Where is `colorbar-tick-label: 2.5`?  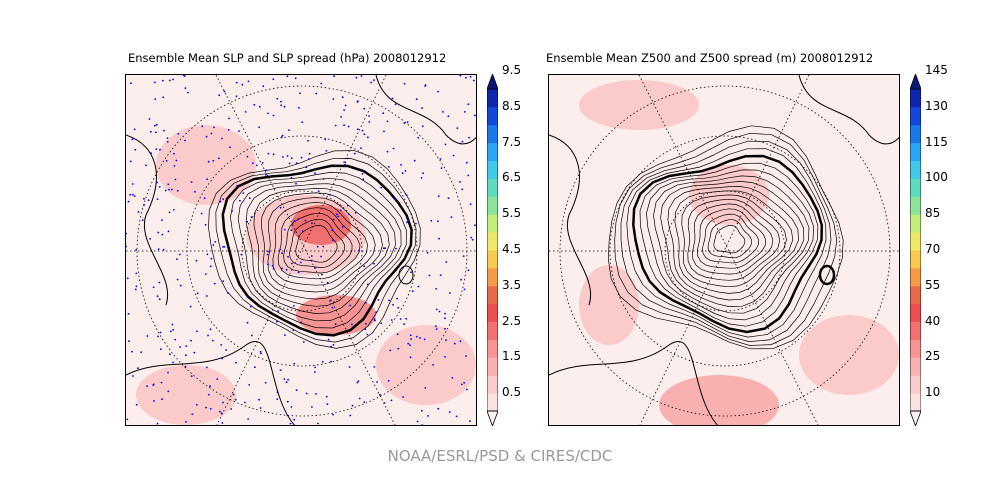 colorbar-tick-label: 2.5 is located at coordinates (512, 320).